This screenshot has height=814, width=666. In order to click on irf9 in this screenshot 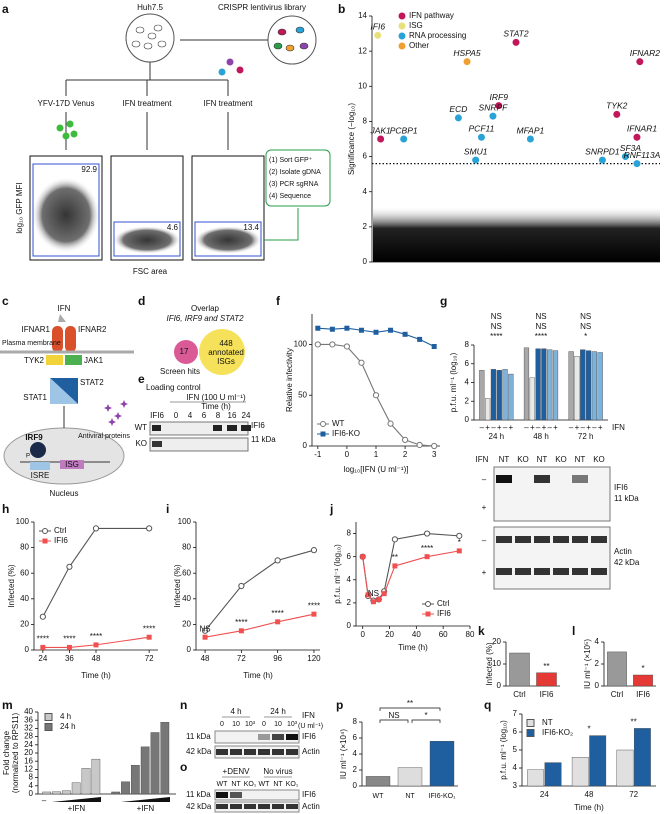, I will do `click(38, 450)`.